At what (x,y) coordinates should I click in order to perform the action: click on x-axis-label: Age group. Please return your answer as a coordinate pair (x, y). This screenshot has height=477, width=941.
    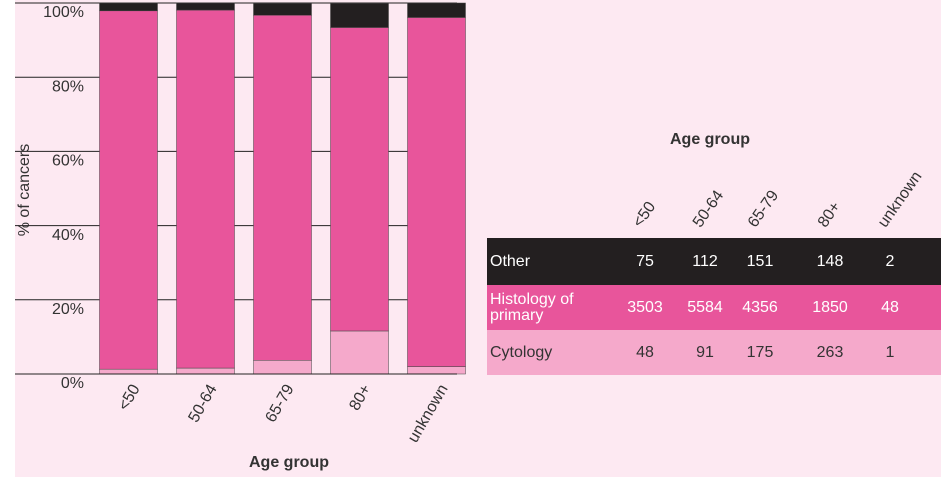
    Looking at the image, I should click on (289, 462).